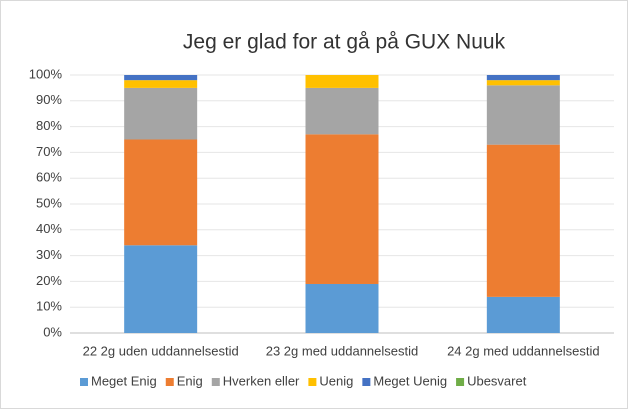 Image resolution: width=628 pixels, height=409 pixels. Describe the element at coordinates (161, 350) in the screenshot. I see `x-tick-label: 22 2g uden uddannelsestid` at that location.